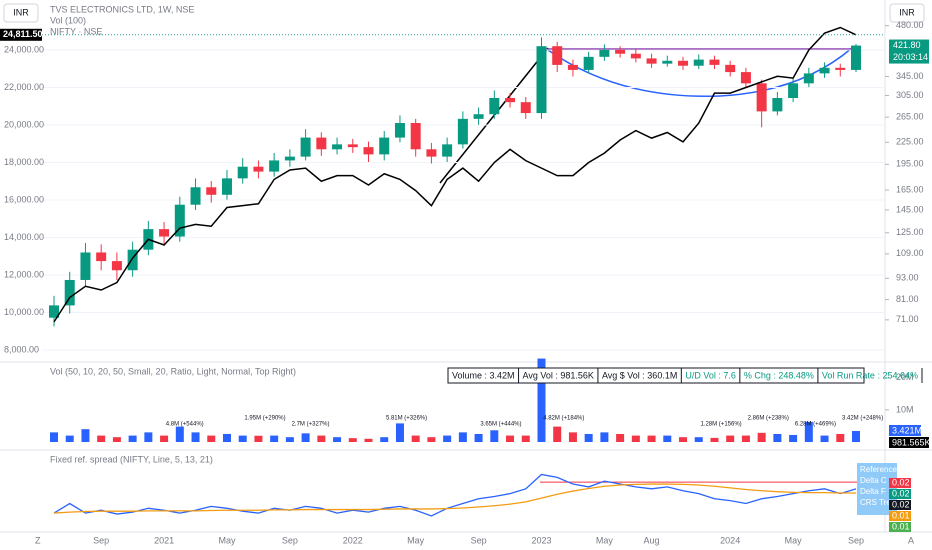 This screenshot has width=932, height=550. What do you see at coordinates (122, 9) in the screenshot?
I see `symbol-title: TVS ELECTRONICS LTD, 1W, NSE` at bounding box center [122, 9].